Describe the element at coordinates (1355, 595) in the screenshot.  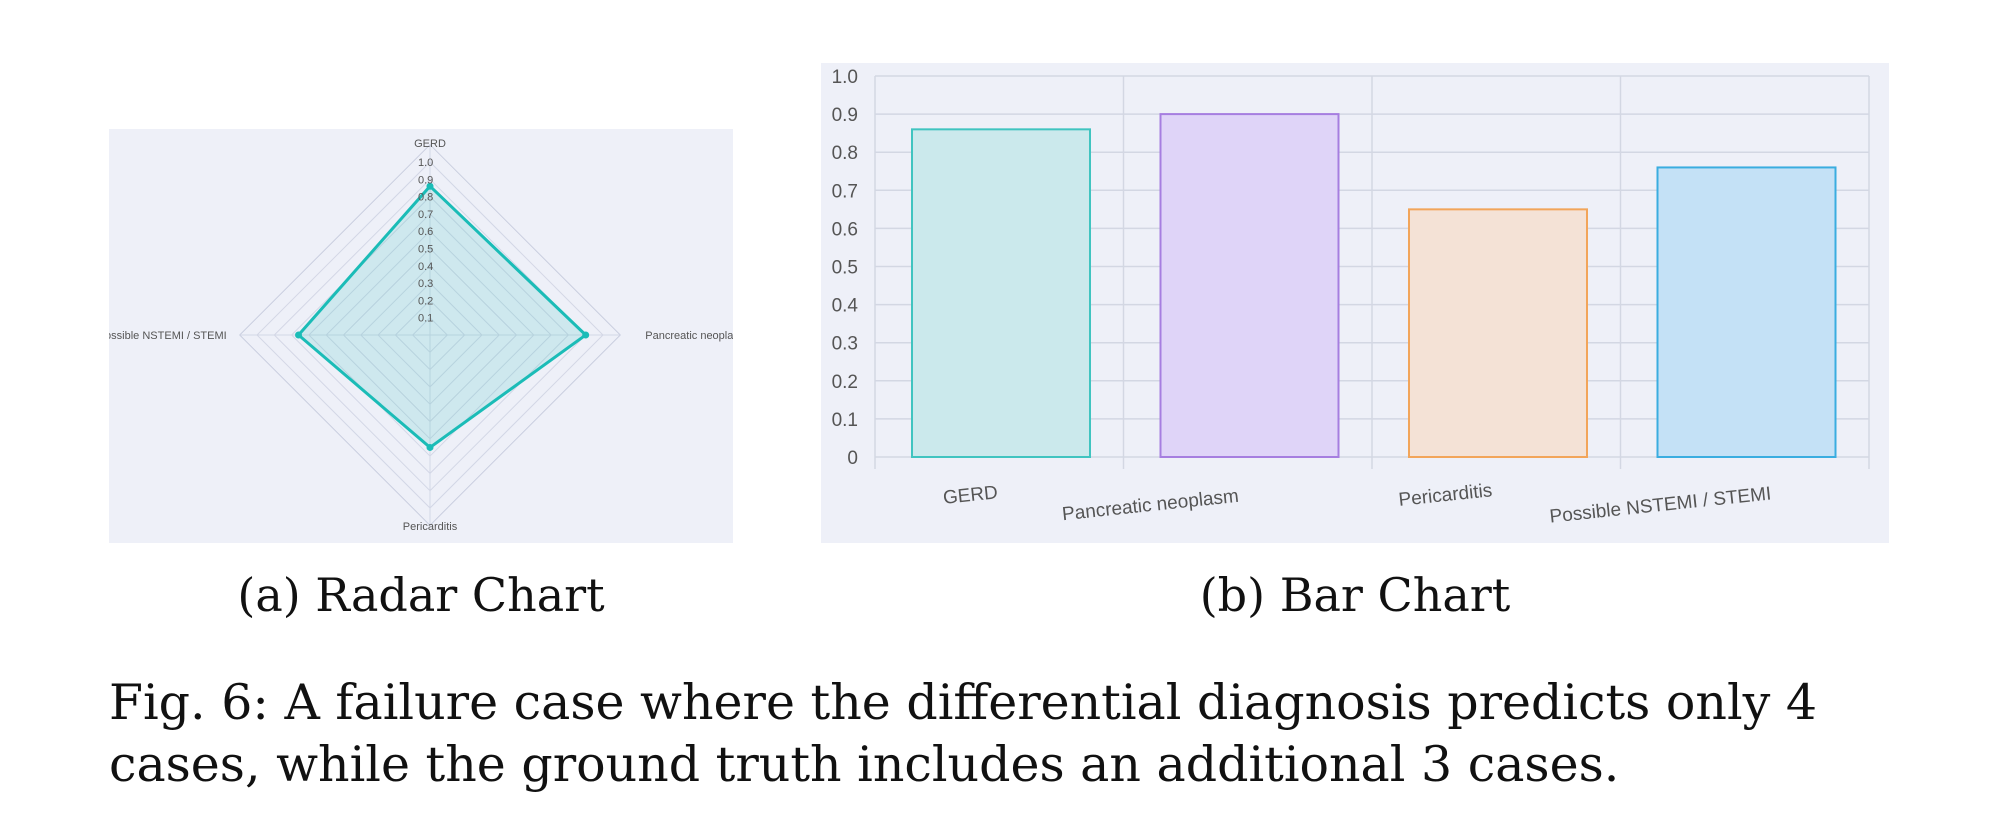
I see `subcaption-bar: (b) Bar Chart` at that location.